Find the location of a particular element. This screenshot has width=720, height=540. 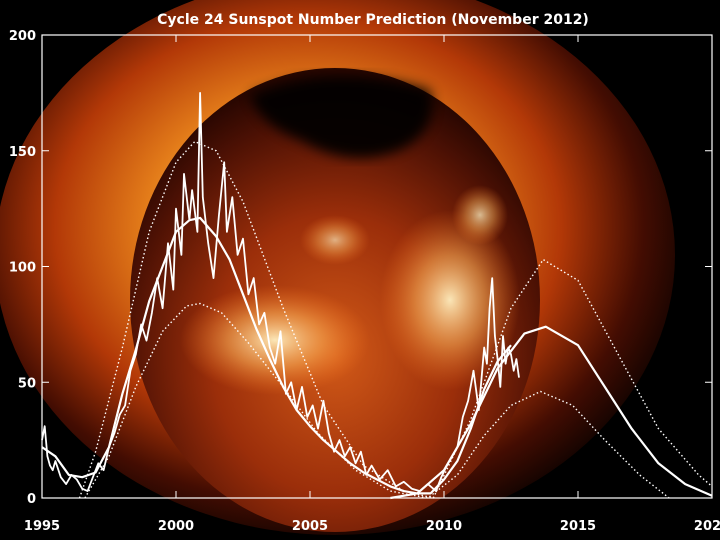

y-tick-label: 100 is located at coordinates (22, 268).